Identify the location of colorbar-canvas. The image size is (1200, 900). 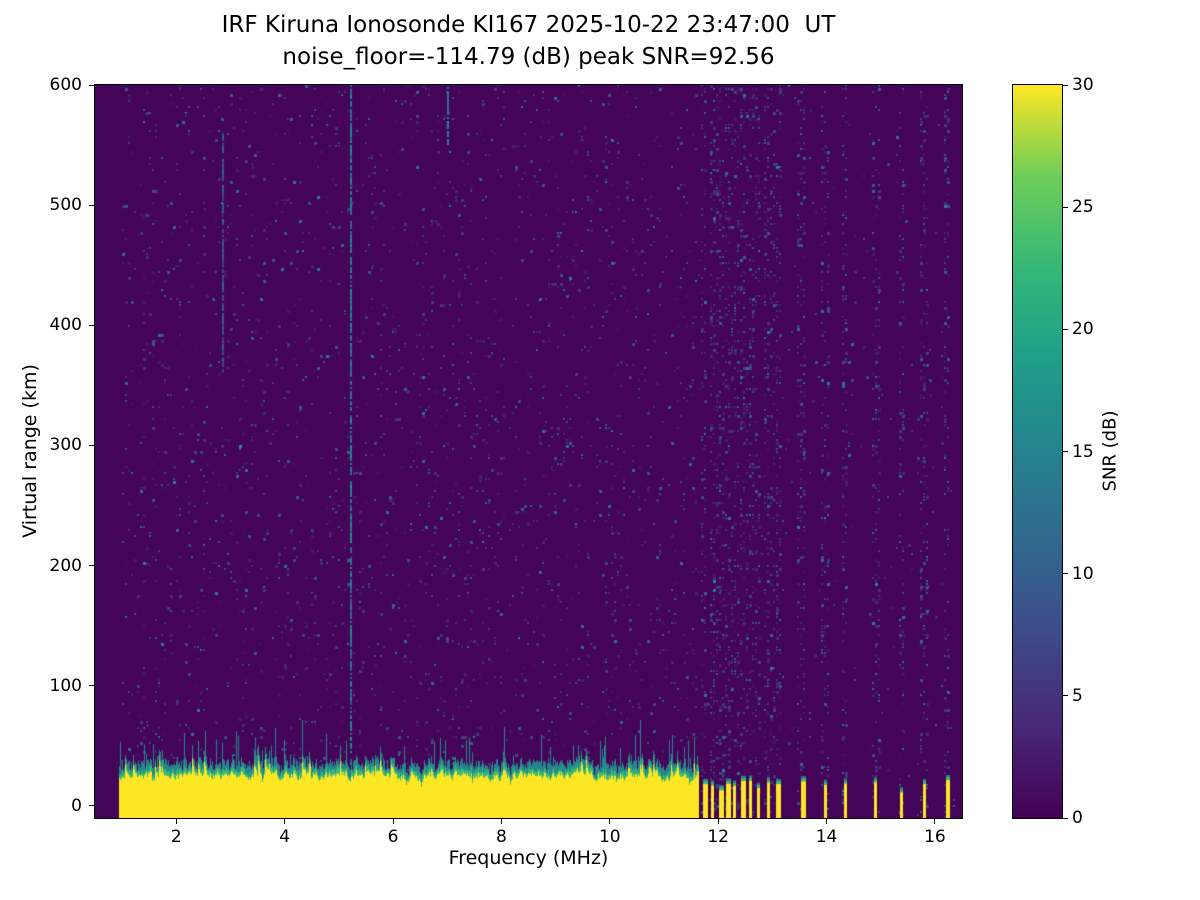
(1037, 451).